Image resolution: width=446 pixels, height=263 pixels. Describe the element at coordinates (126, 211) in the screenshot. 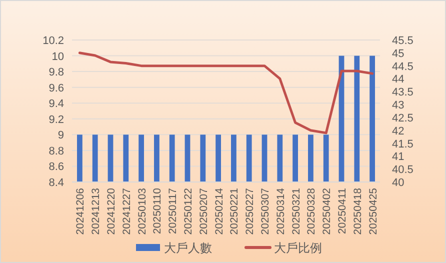

I see `x-tick-label: 20241227` at that location.